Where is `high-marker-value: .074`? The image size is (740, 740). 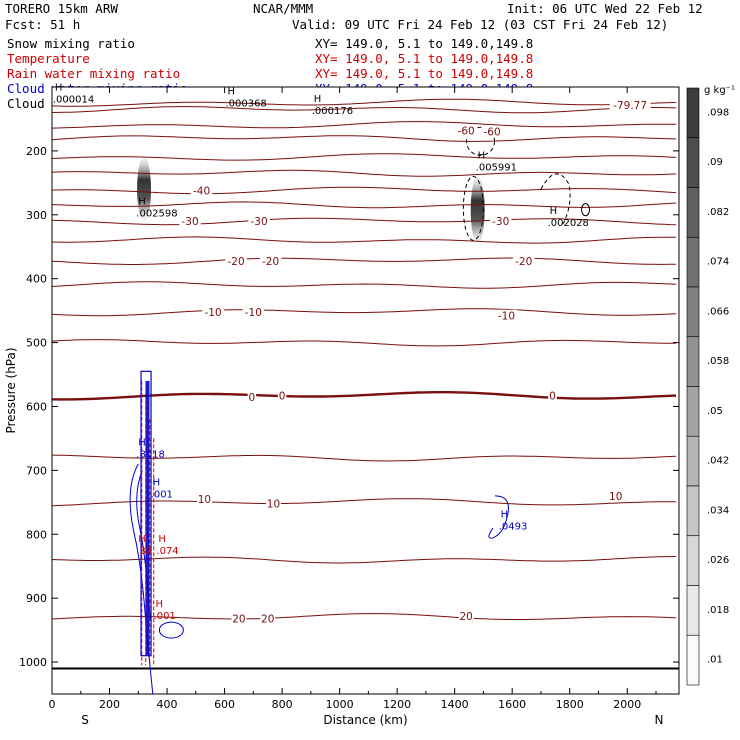
high-marker-value: .074 is located at coordinates (167, 551).